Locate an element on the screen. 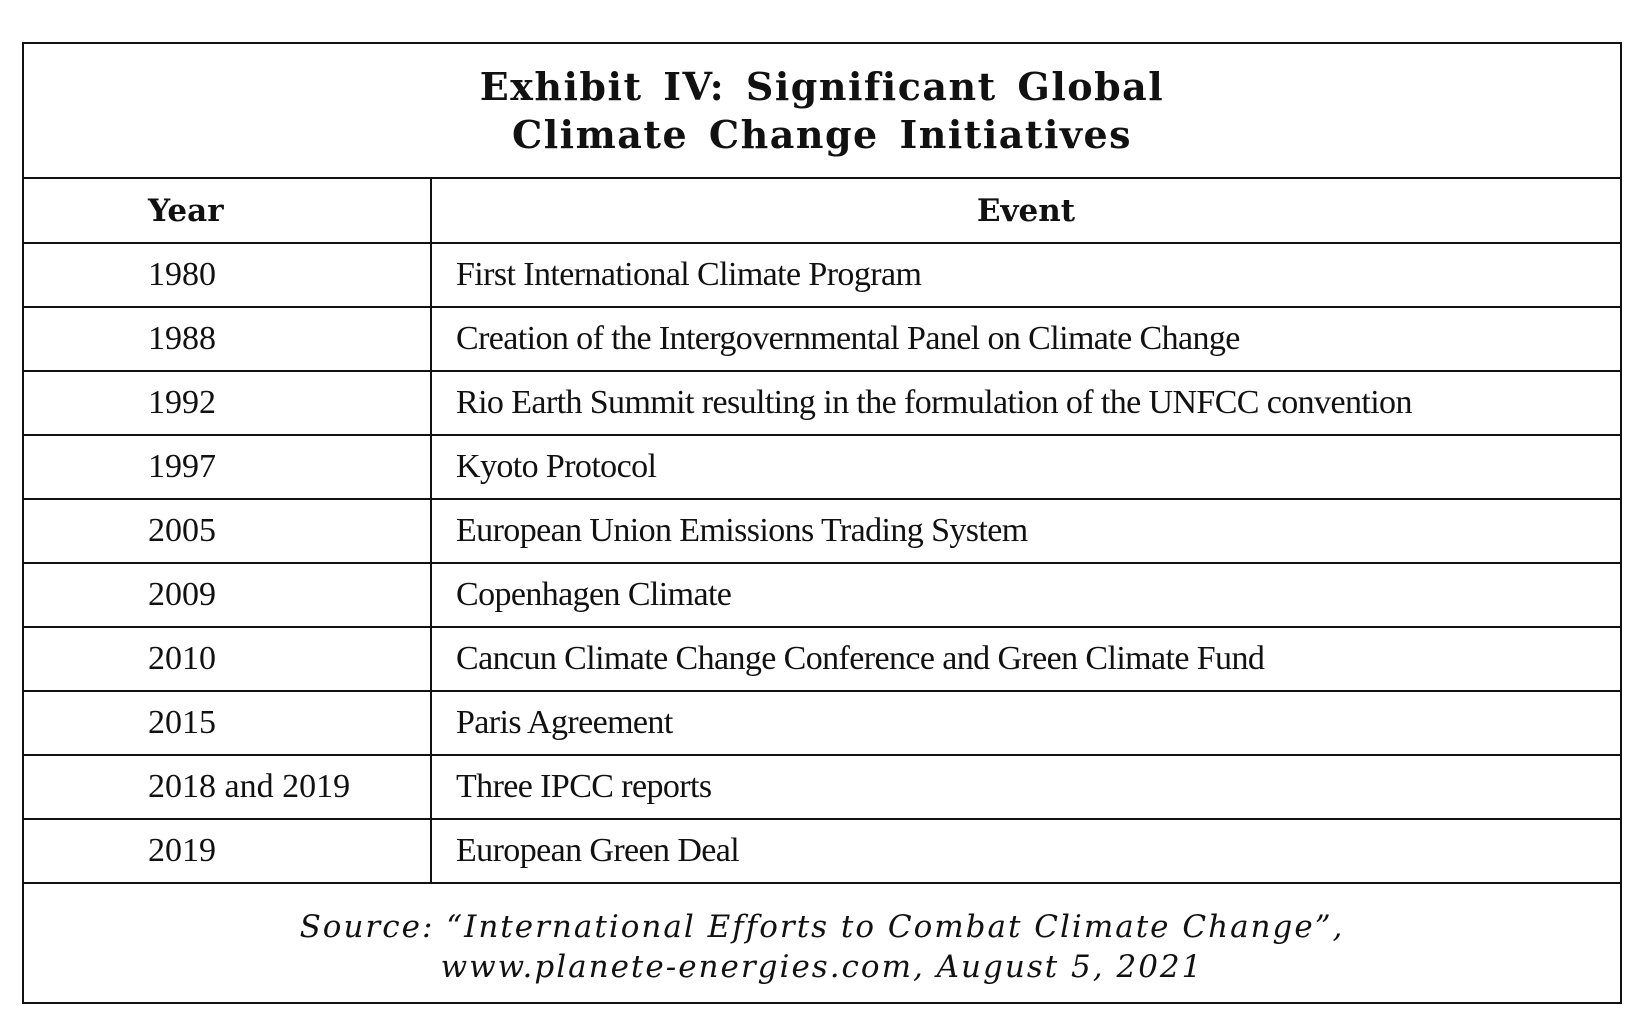 The image size is (1644, 1029). year-cell: 2019 is located at coordinates (228, 851).